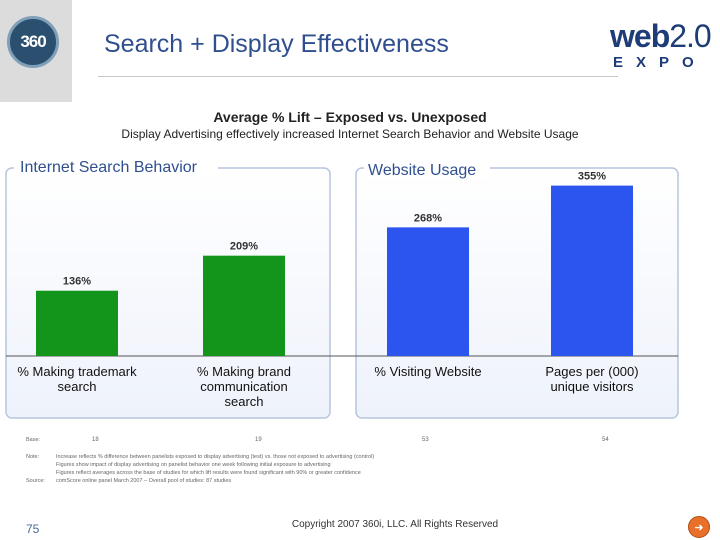 Image resolution: width=720 pixels, height=540 pixels. Describe the element at coordinates (661, 36) in the screenshot. I see `web20-logo-text: web2.0` at that location.